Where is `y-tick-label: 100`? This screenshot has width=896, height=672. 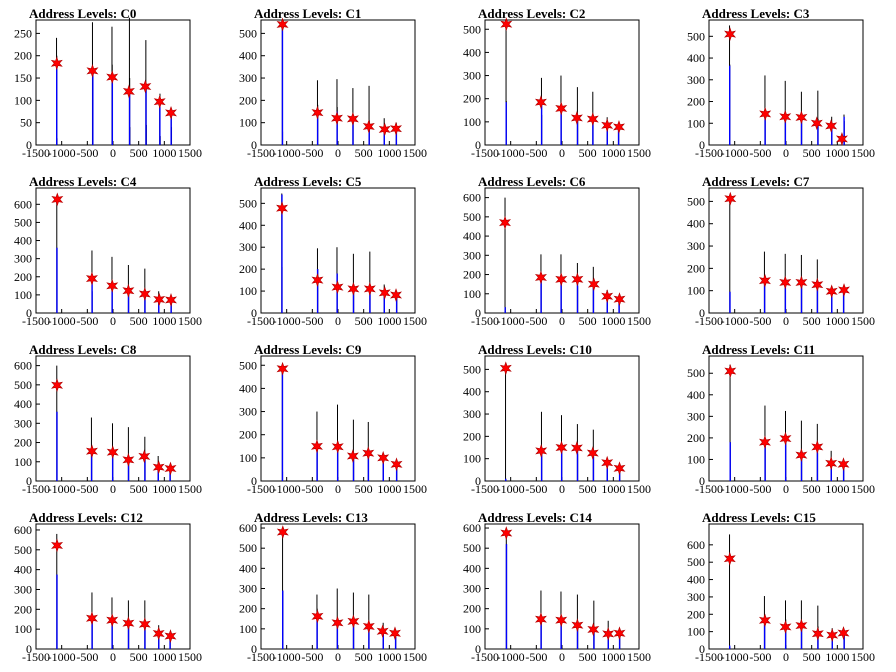
y-tick-label: 100 is located at coordinates (23, 629).